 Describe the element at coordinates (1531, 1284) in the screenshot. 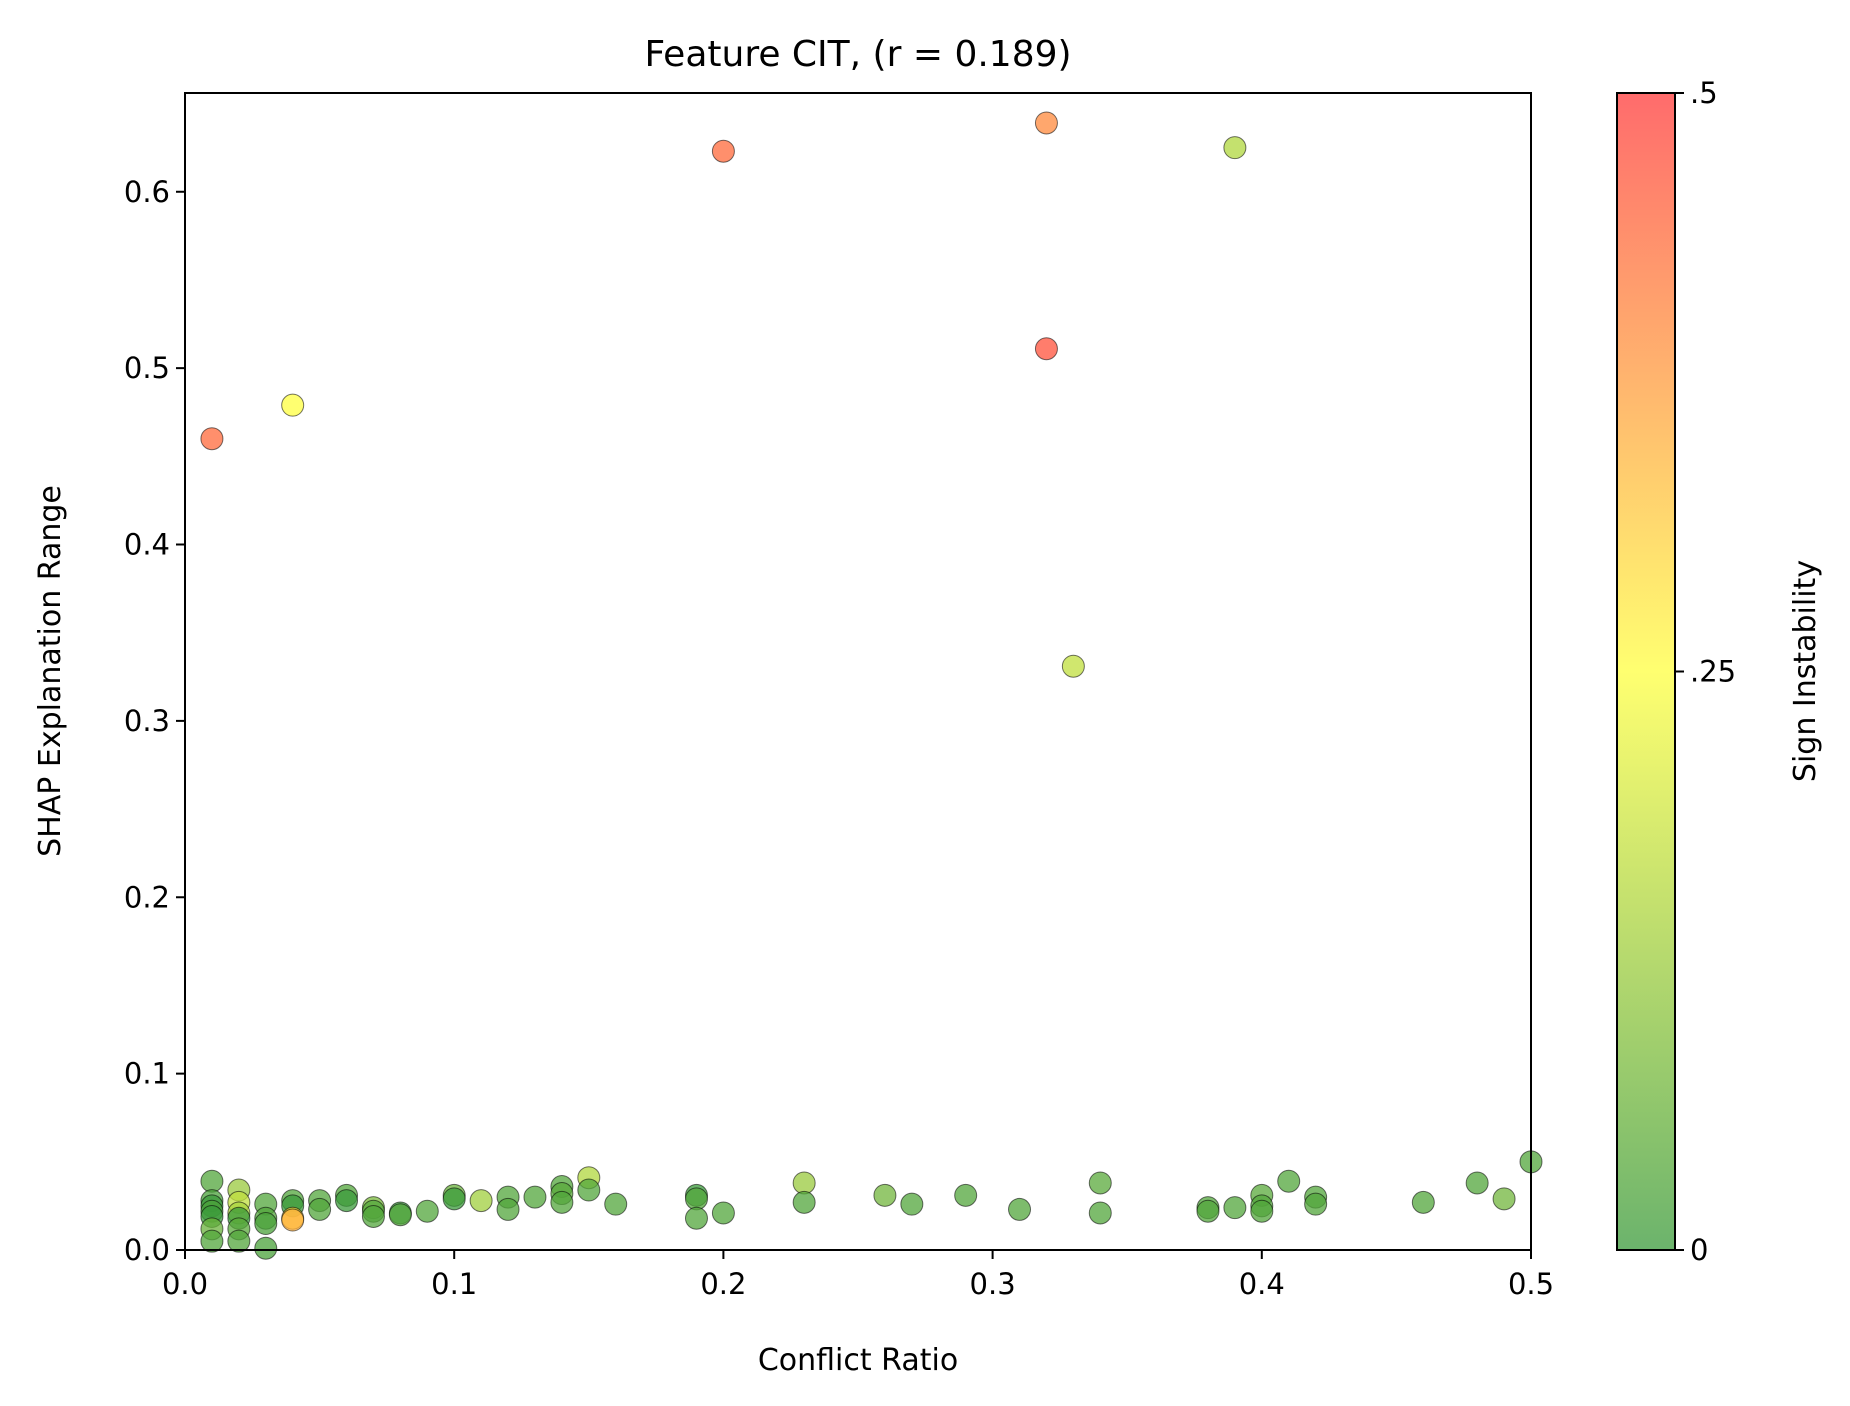

I see `x-tick-label: 0.5` at that location.